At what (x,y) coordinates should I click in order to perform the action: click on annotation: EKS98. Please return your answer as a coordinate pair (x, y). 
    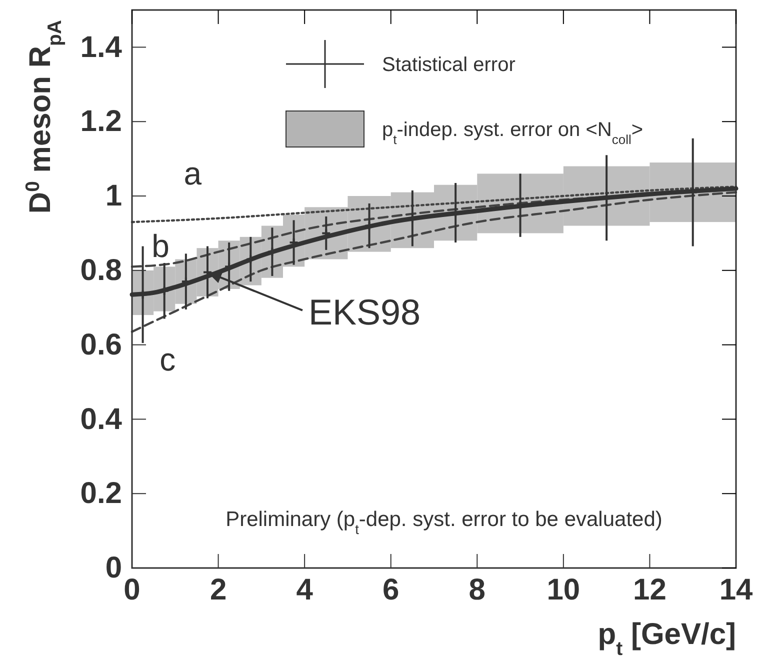
    Looking at the image, I should click on (364, 311).